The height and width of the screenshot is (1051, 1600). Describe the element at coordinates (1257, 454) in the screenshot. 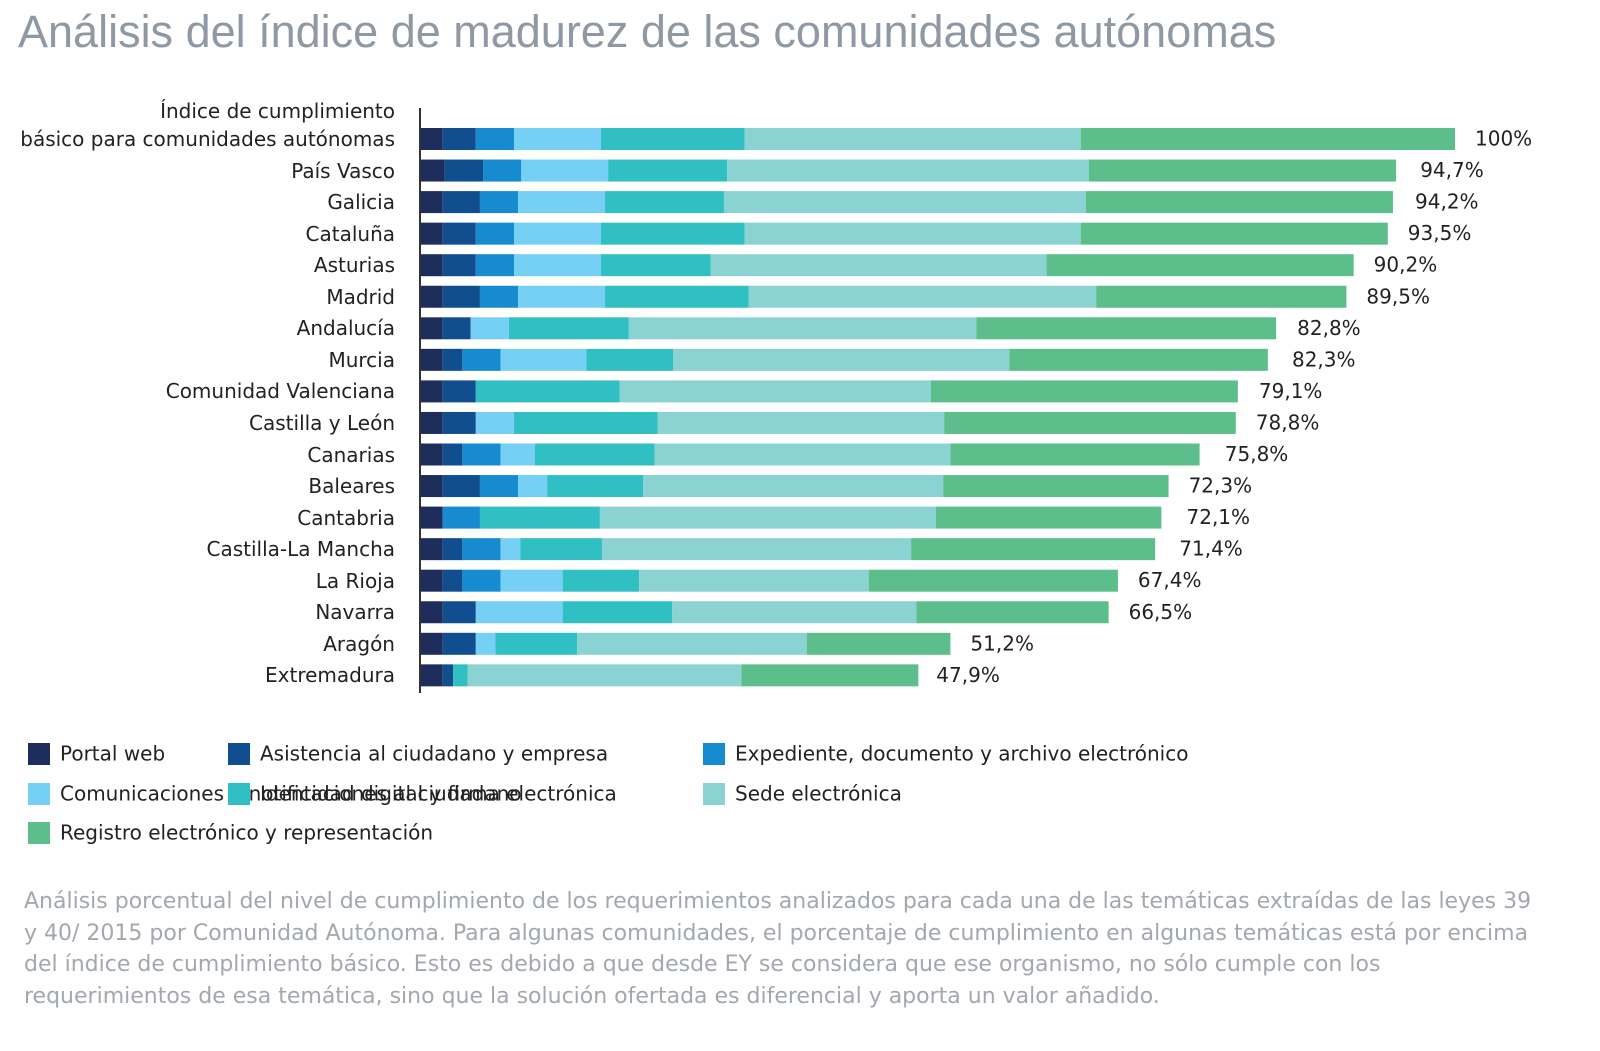

I see `total-label: 75,8%` at that location.